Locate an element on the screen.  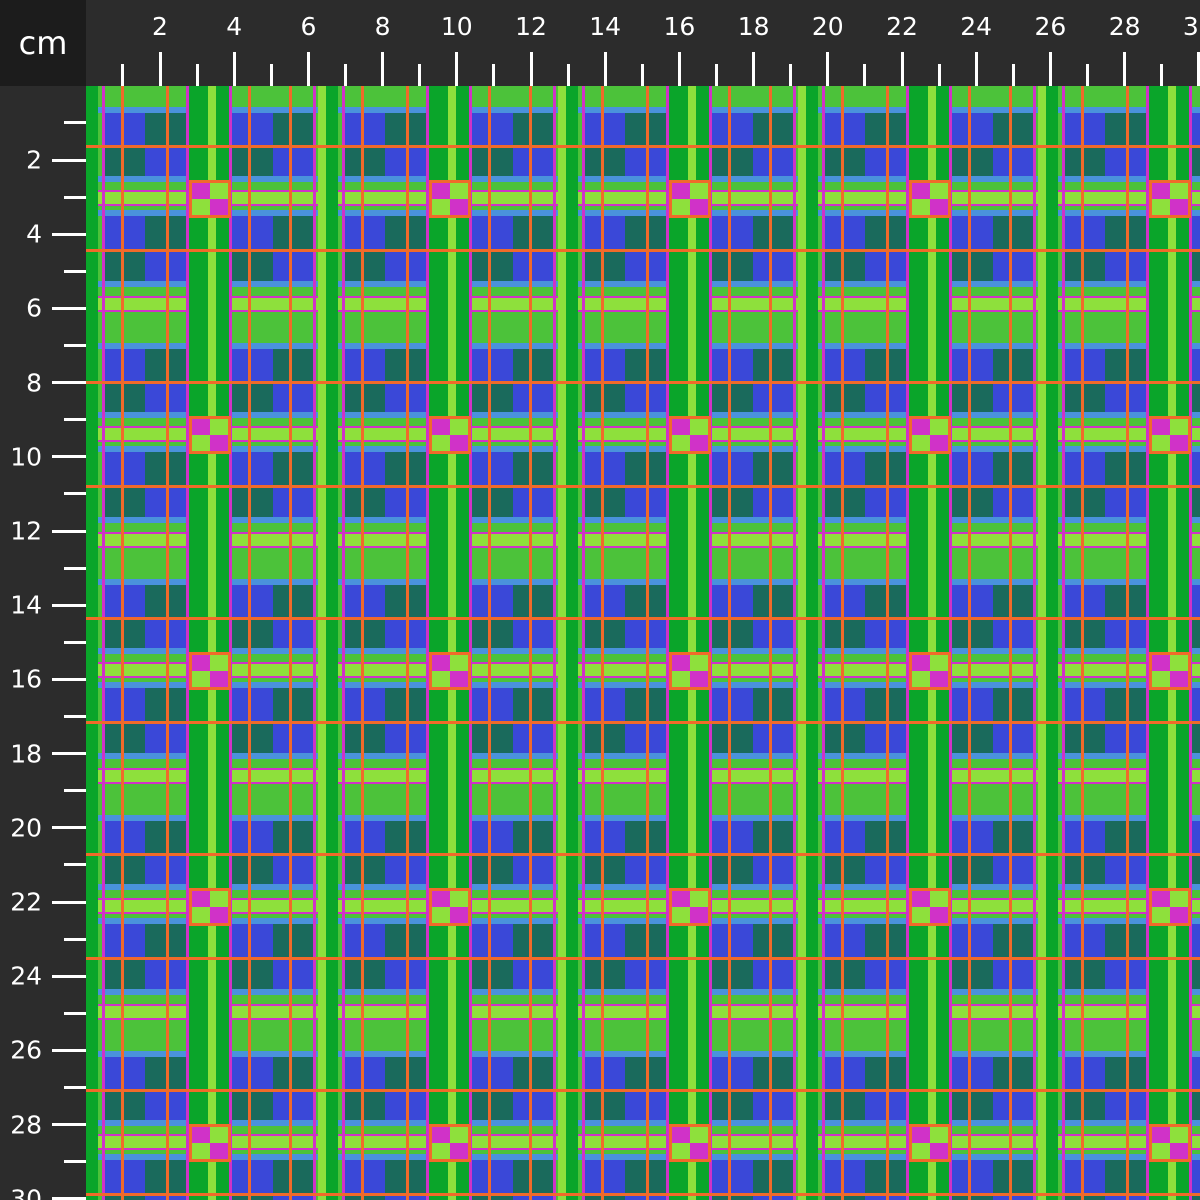
left-ruler: 2 4 6 8 10 12 14 16 18 20 22 24 26 28 30 is located at coordinates (43, 643).